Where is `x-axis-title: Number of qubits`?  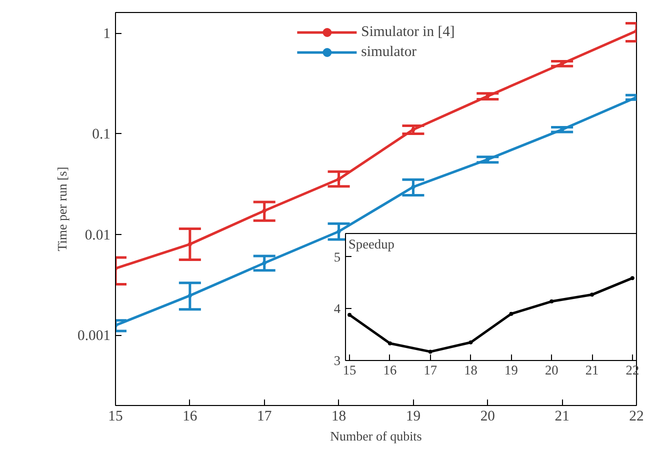
x-axis-title: Number of qubits is located at coordinates (376, 436).